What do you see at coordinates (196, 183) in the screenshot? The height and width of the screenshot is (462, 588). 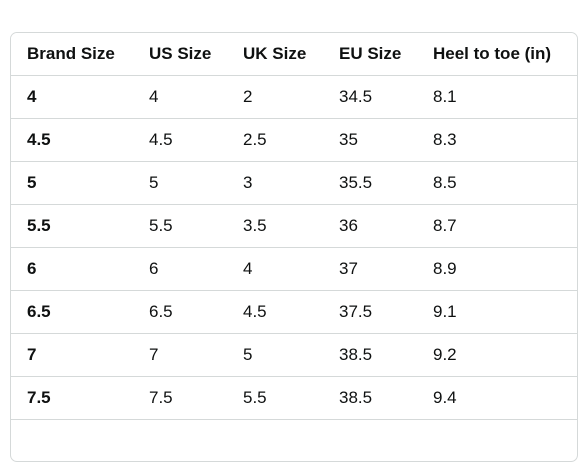 I see `us-size-cell: 5` at bounding box center [196, 183].